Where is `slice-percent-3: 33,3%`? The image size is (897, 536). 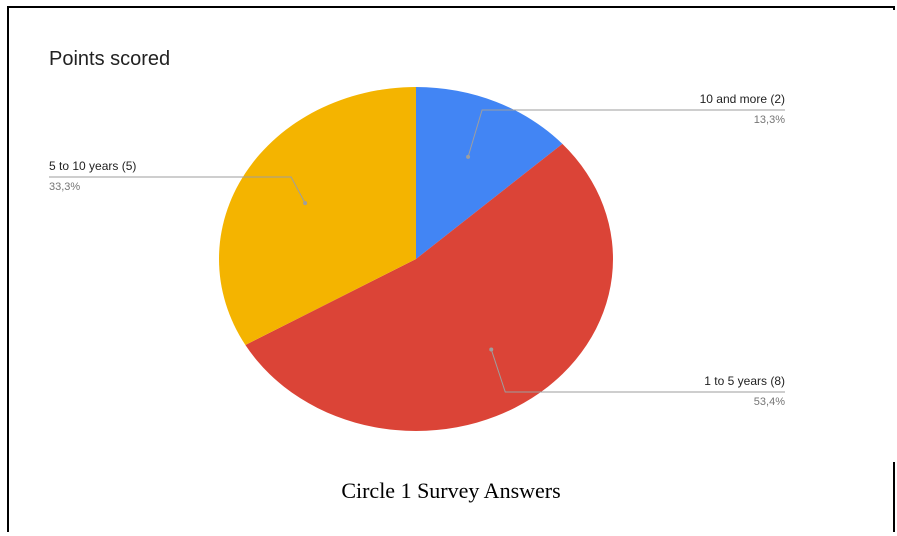 slice-percent-3: 33,3% is located at coordinates (64, 187).